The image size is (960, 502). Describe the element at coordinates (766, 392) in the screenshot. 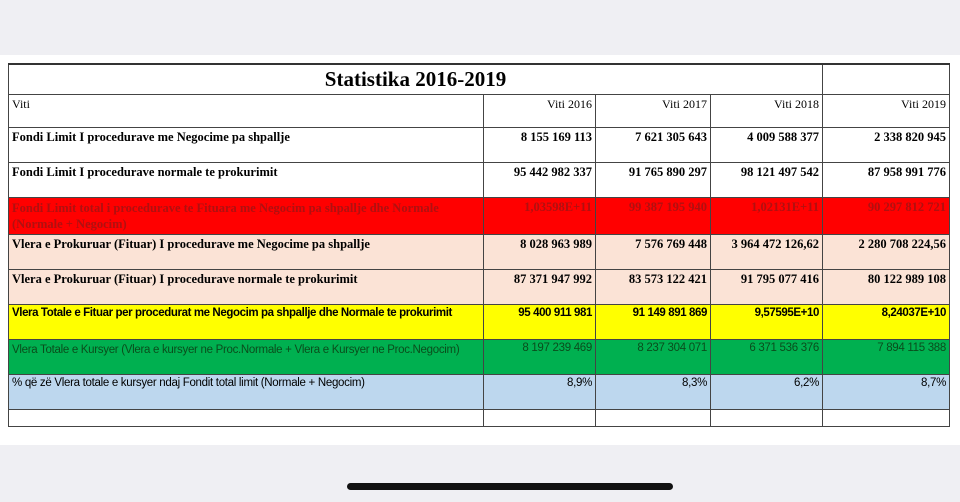

I see `cell: 6,2%` at that location.